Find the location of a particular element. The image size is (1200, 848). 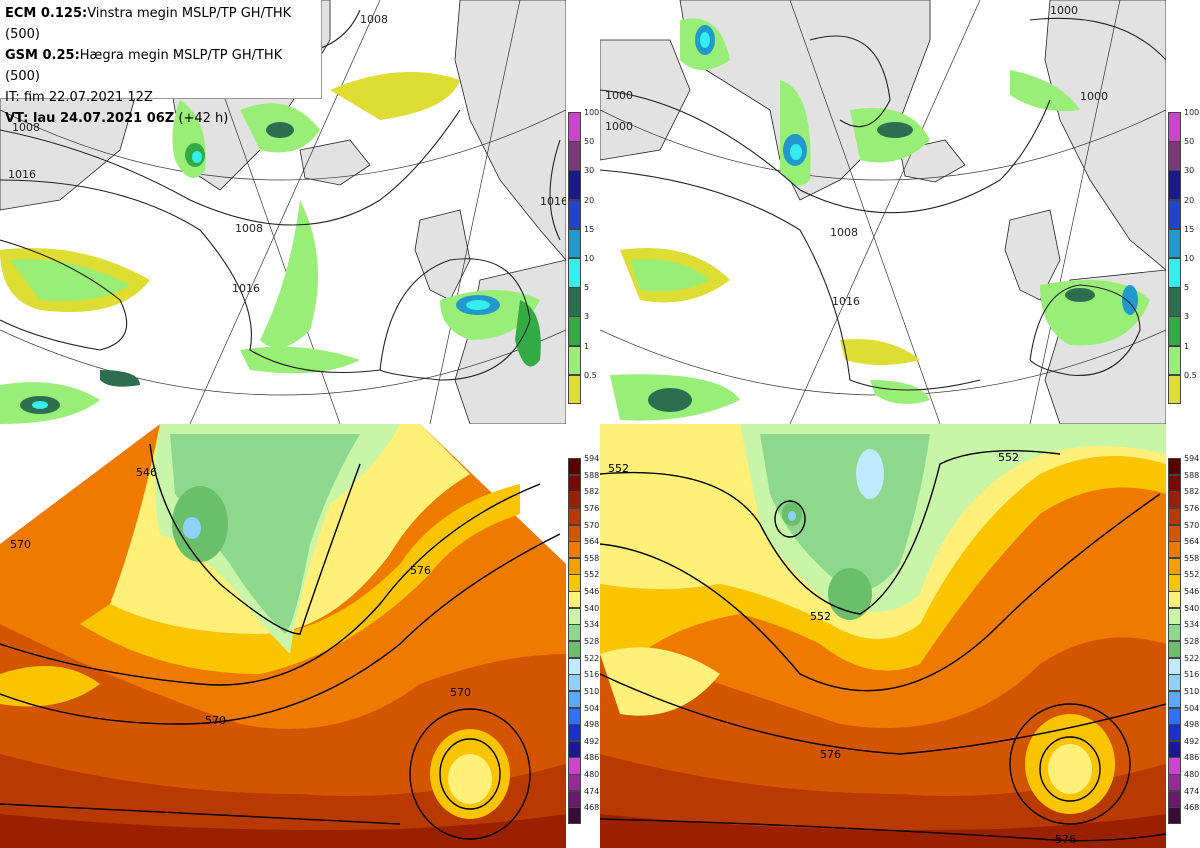

gh-scale-label: 510 is located at coordinates (1192, 691).